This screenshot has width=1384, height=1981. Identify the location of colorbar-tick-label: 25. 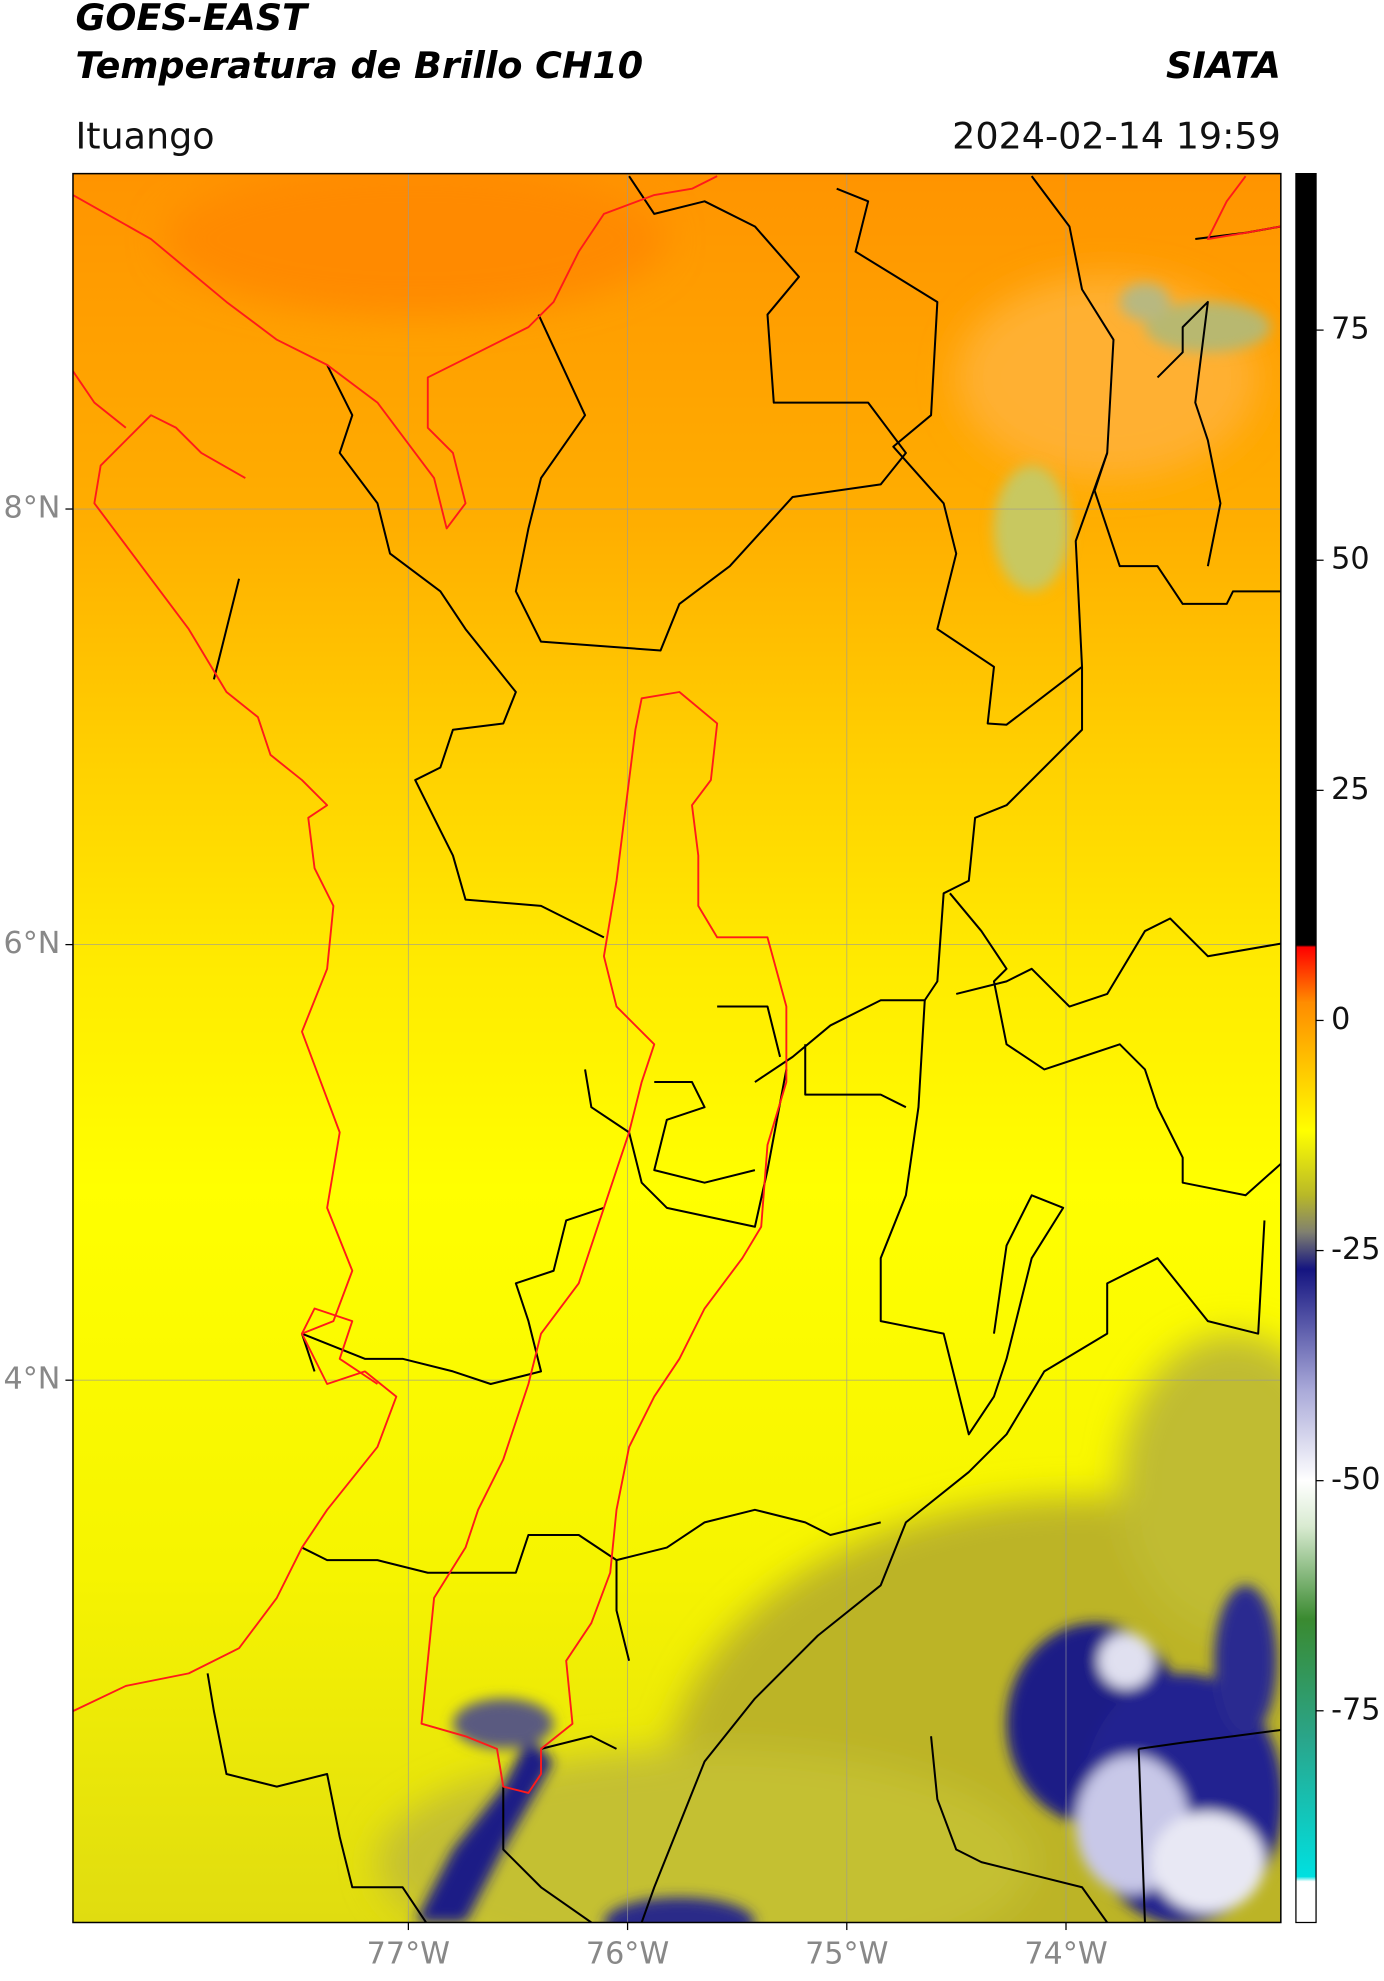
(1350, 789).